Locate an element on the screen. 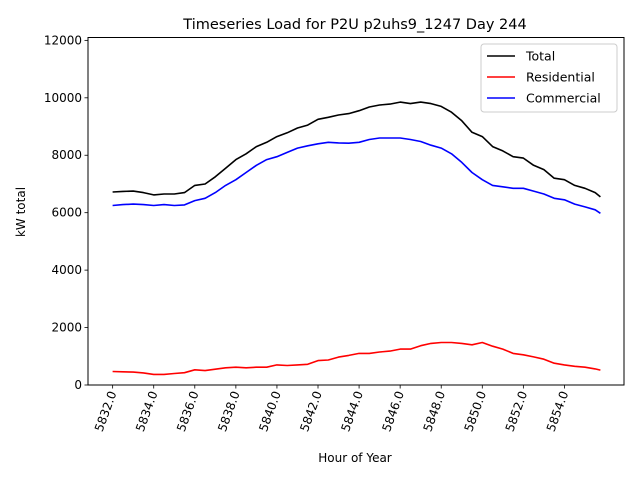  legend-label-residential: Residential is located at coordinates (560, 77).